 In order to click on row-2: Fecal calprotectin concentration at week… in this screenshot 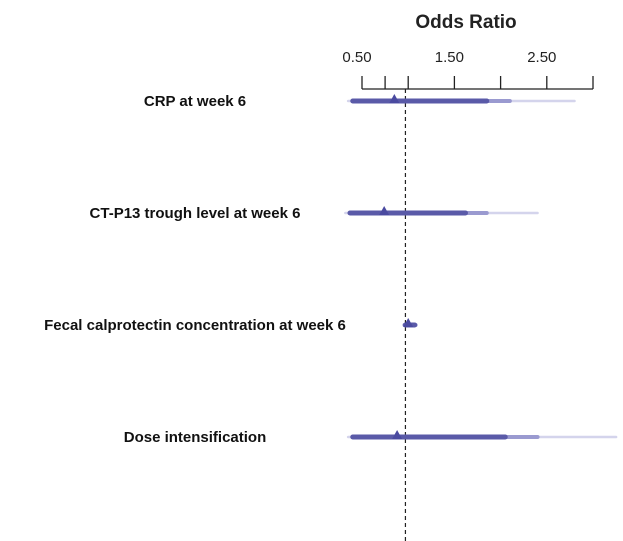, I will do `click(231, 325)`.